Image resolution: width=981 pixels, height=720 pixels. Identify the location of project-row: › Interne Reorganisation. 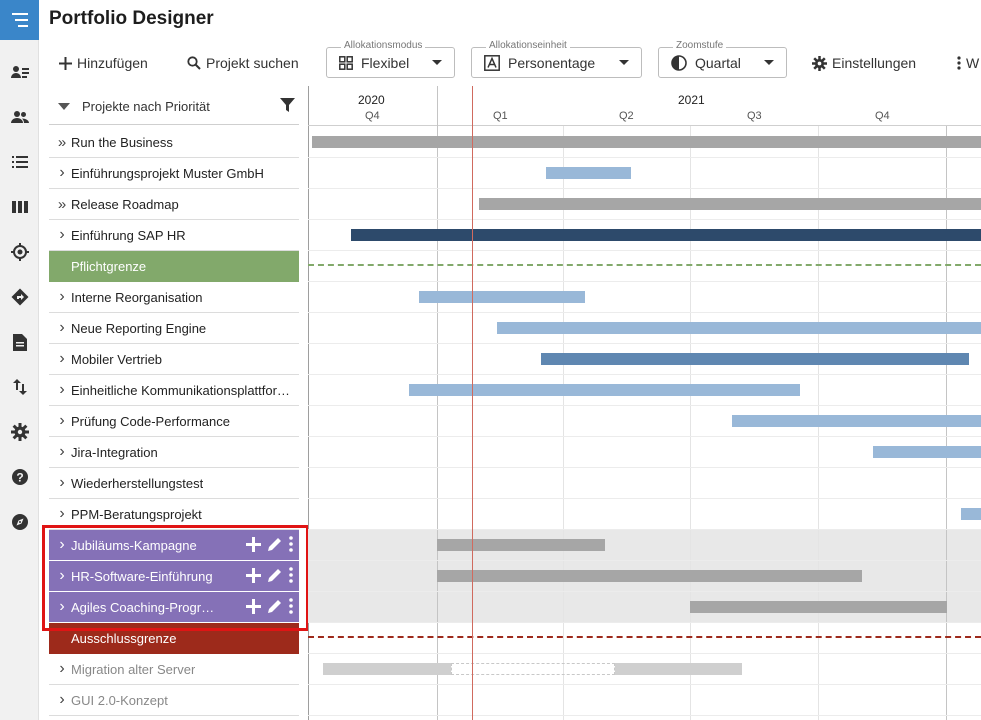
(174, 297).